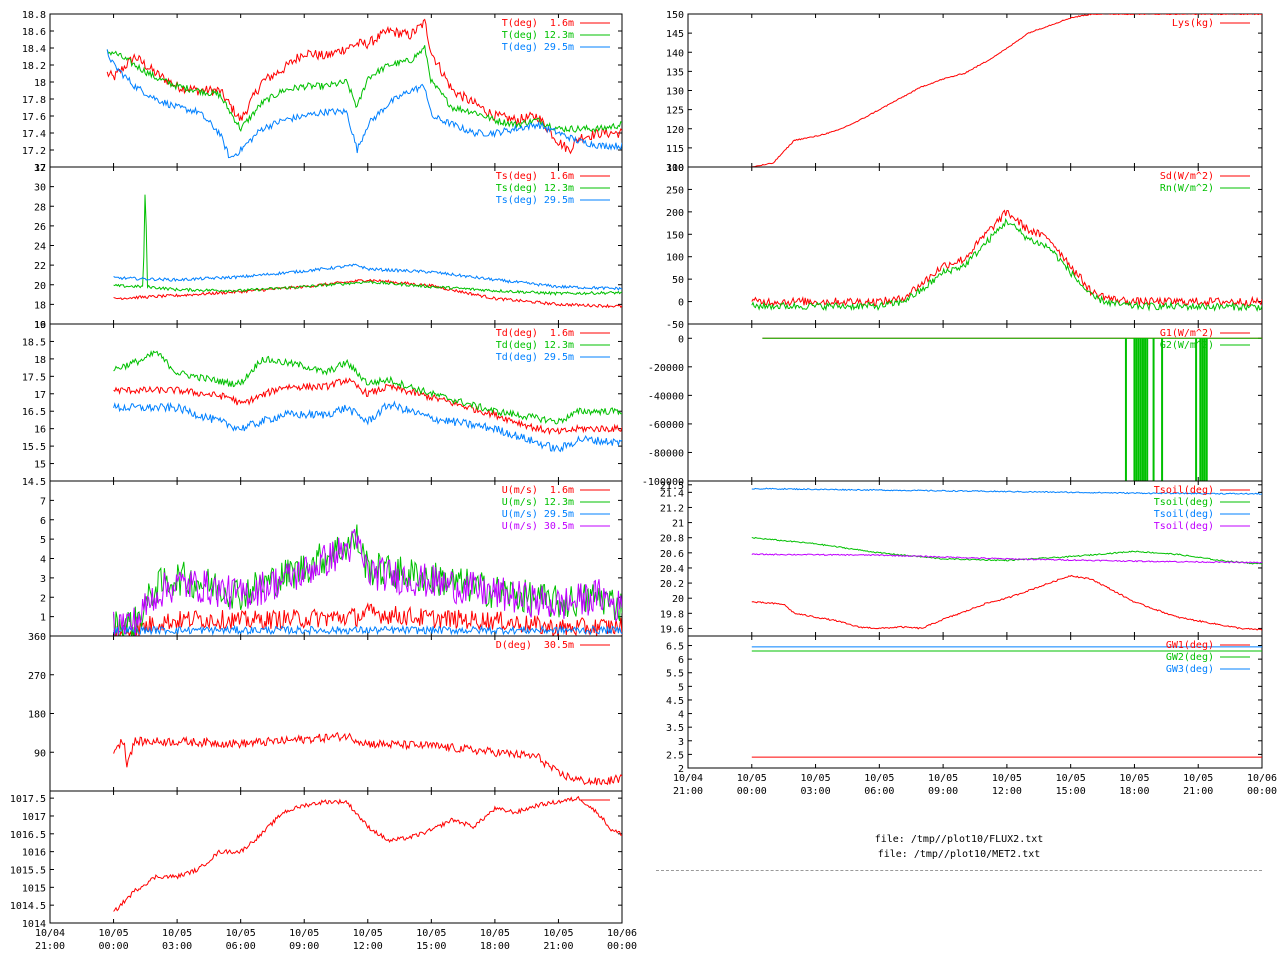 The width and height of the screenshot is (1280, 960). What do you see at coordinates (535, 333) in the screenshot?
I see `legend-label: Td(deg) 1.6m` at bounding box center [535, 333].